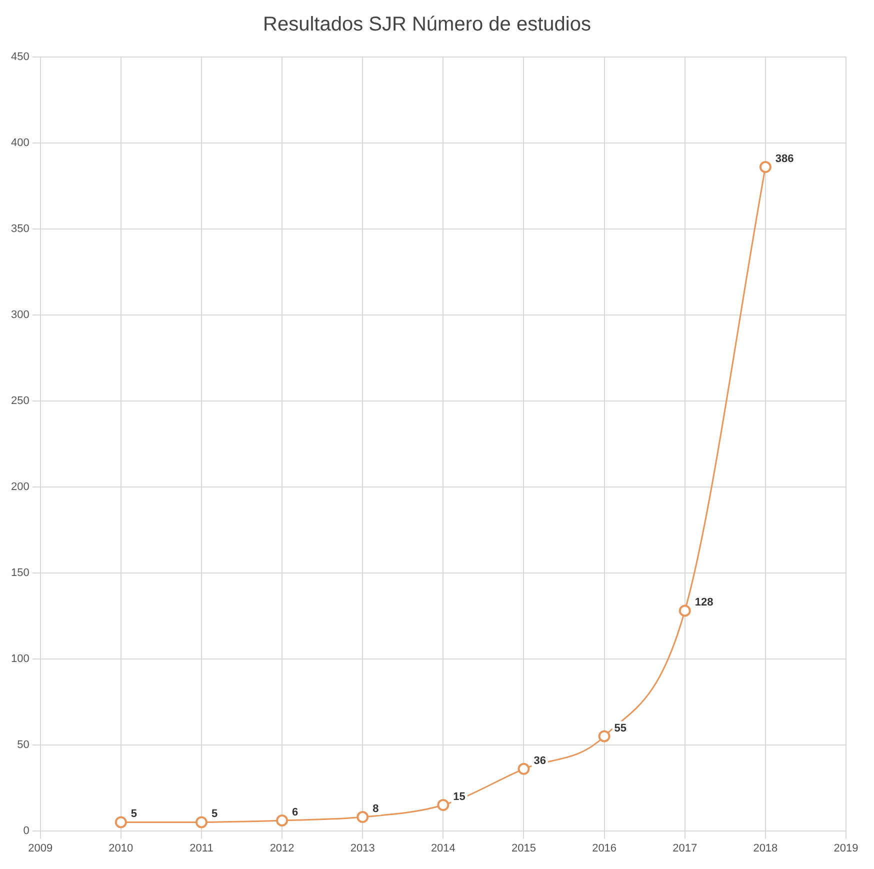 The image size is (874, 869). What do you see at coordinates (443, 848) in the screenshot?
I see `x-tick-label: 2014` at bounding box center [443, 848].